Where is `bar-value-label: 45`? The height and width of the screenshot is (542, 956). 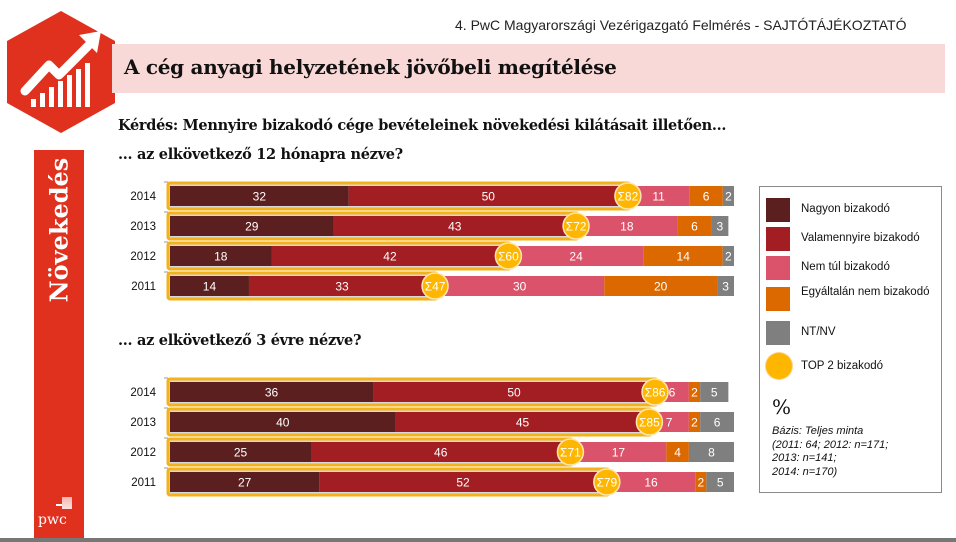 bar-value-label: 45 is located at coordinates (523, 423).